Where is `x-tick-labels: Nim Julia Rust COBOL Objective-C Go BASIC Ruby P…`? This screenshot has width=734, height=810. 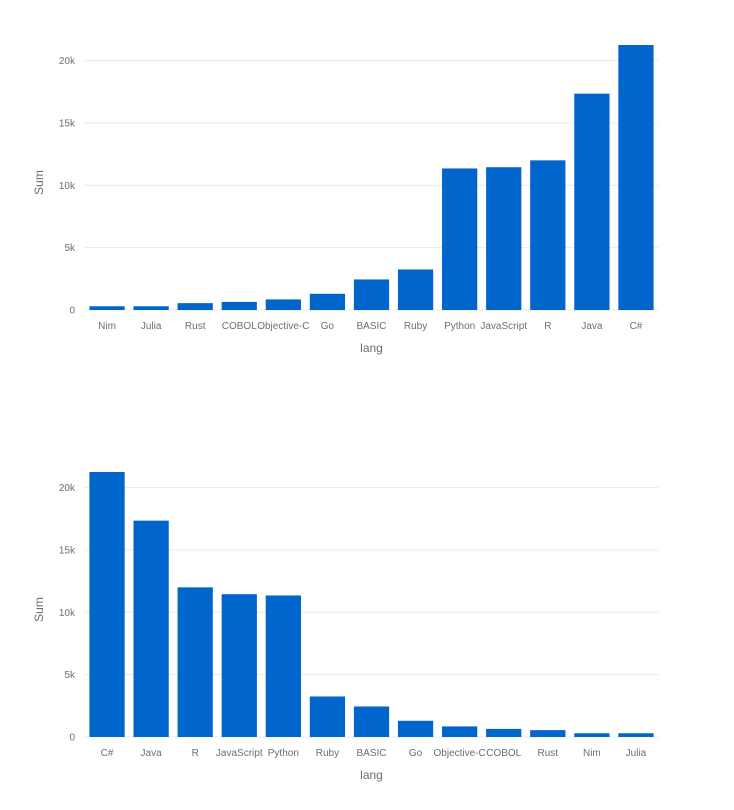 x-tick-labels: Nim Julia Rust COBOL Objective-C Go BASIC Ruby P… is located at coordinates (370, 326).